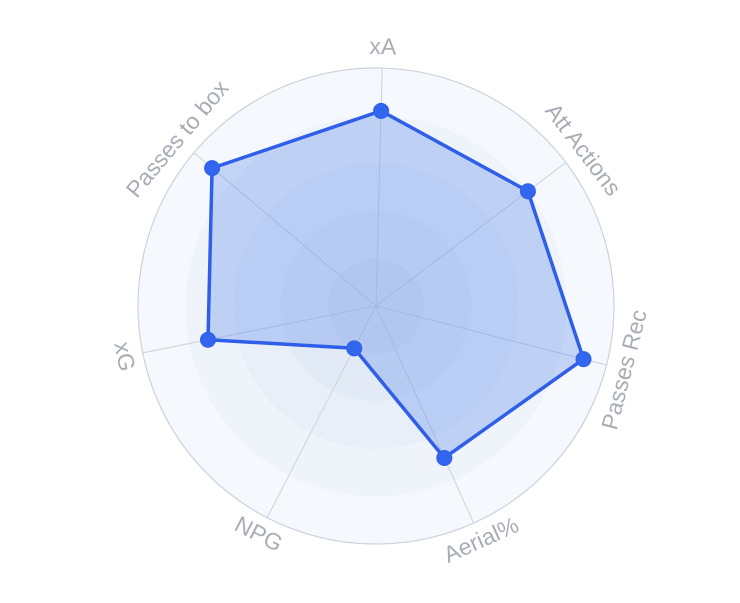 This screenshot has width=740, height=603. I want to click on axis-label-5: xG, so click(124, 356).